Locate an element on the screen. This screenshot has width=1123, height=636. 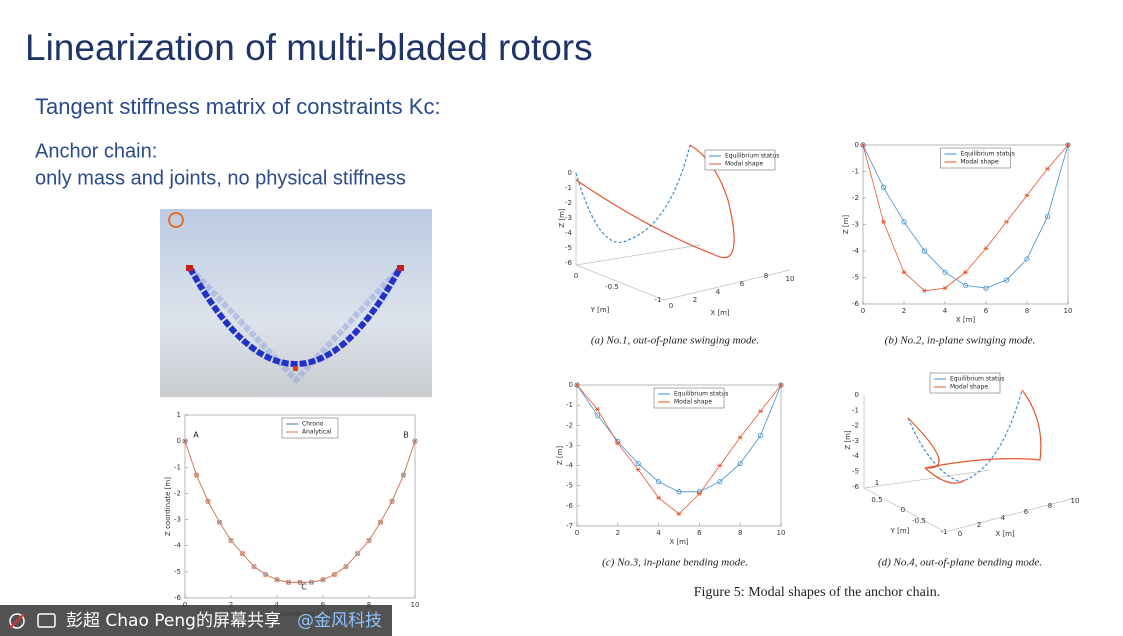
plot-frame is located at coordinates (679, 455).